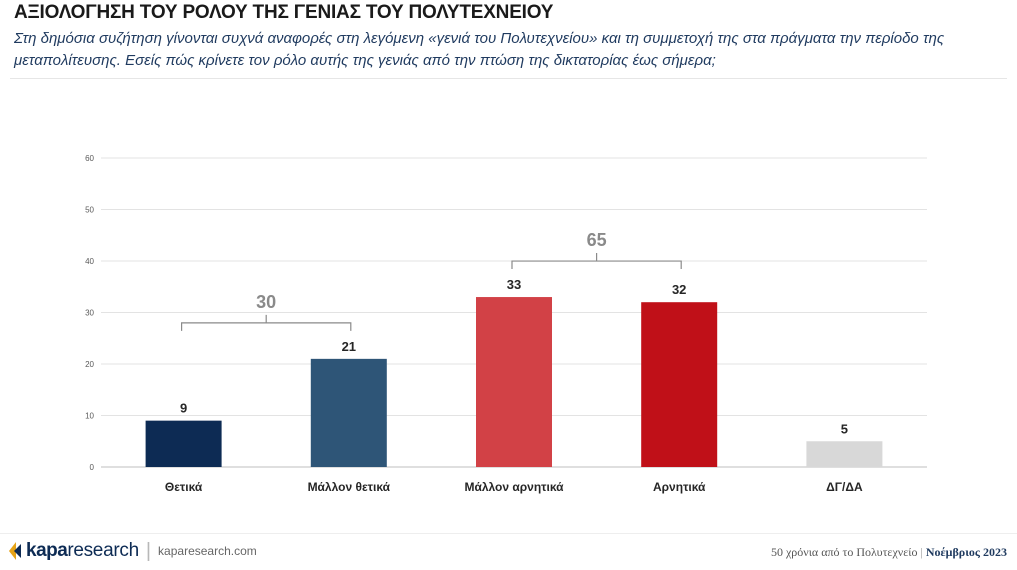 This screenshot has width=1017, height=570. What do you see at coordinates (89, 210) in the screenshot?
I see `y-tick-label: 50` at bounding box center [89, 210].